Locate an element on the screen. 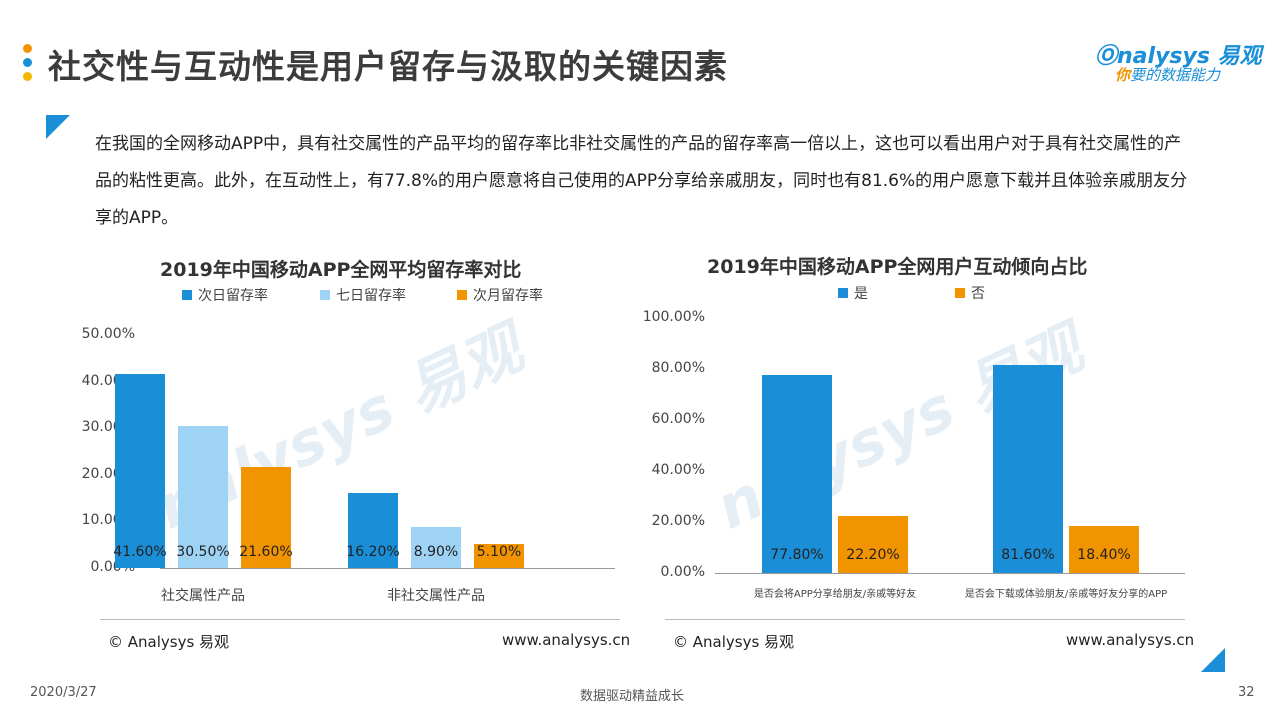  page-number: 32 is located at coordinates (1246, 692).